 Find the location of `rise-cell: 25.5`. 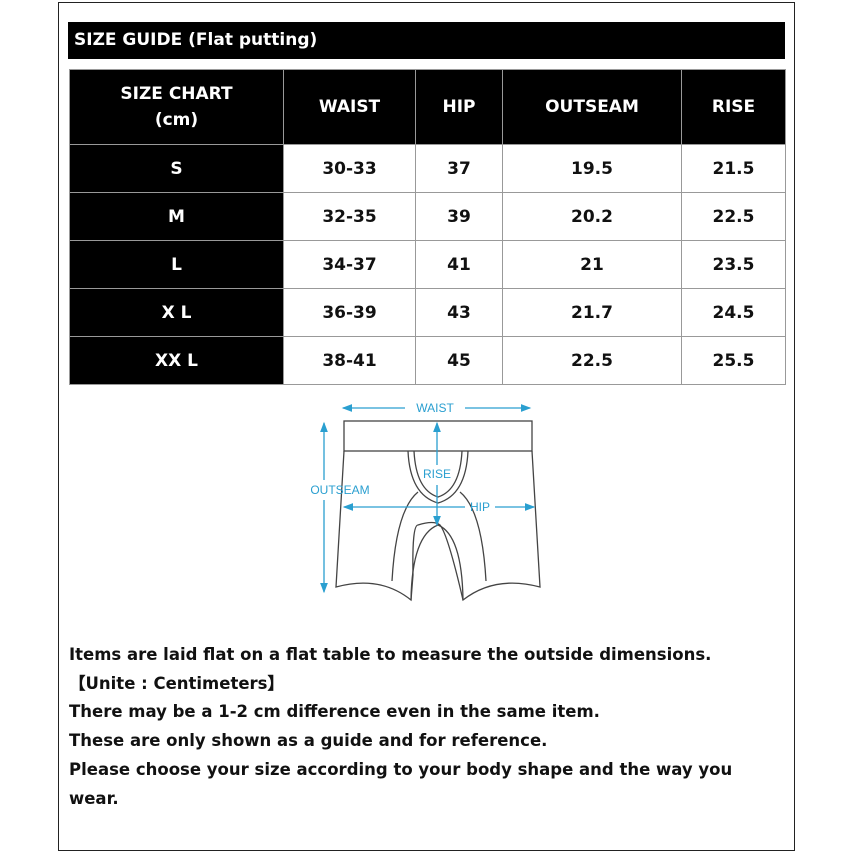

rise-cell: 25.5 is located at coordinates (733, 360).